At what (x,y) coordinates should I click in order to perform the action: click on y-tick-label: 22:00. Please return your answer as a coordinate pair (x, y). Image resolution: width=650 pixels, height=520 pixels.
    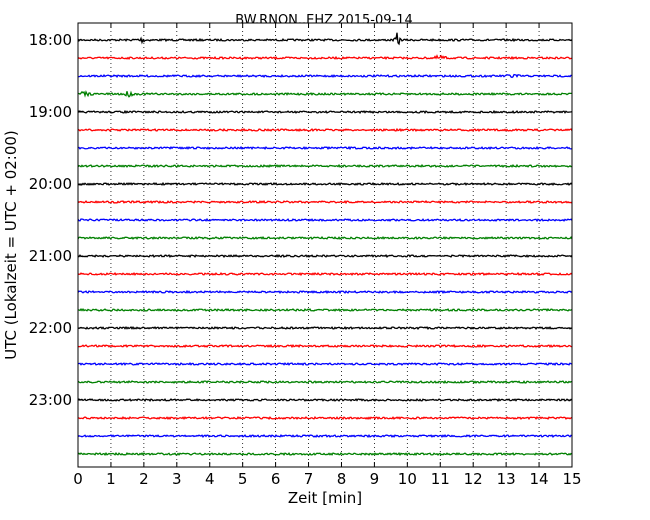
    Looking at the image, I should click on (50, 328).